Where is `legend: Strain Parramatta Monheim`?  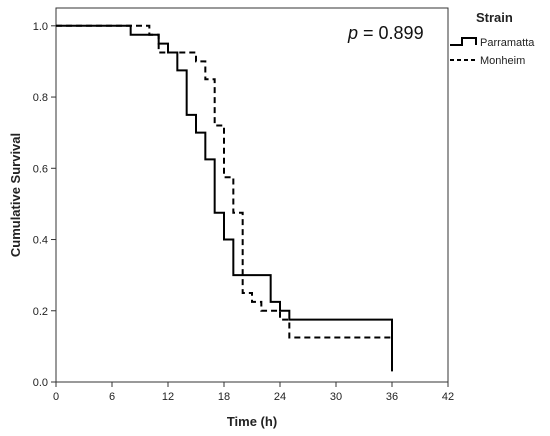
legend: Strain Parramatta Monheim is located at coordinates (492, 38).